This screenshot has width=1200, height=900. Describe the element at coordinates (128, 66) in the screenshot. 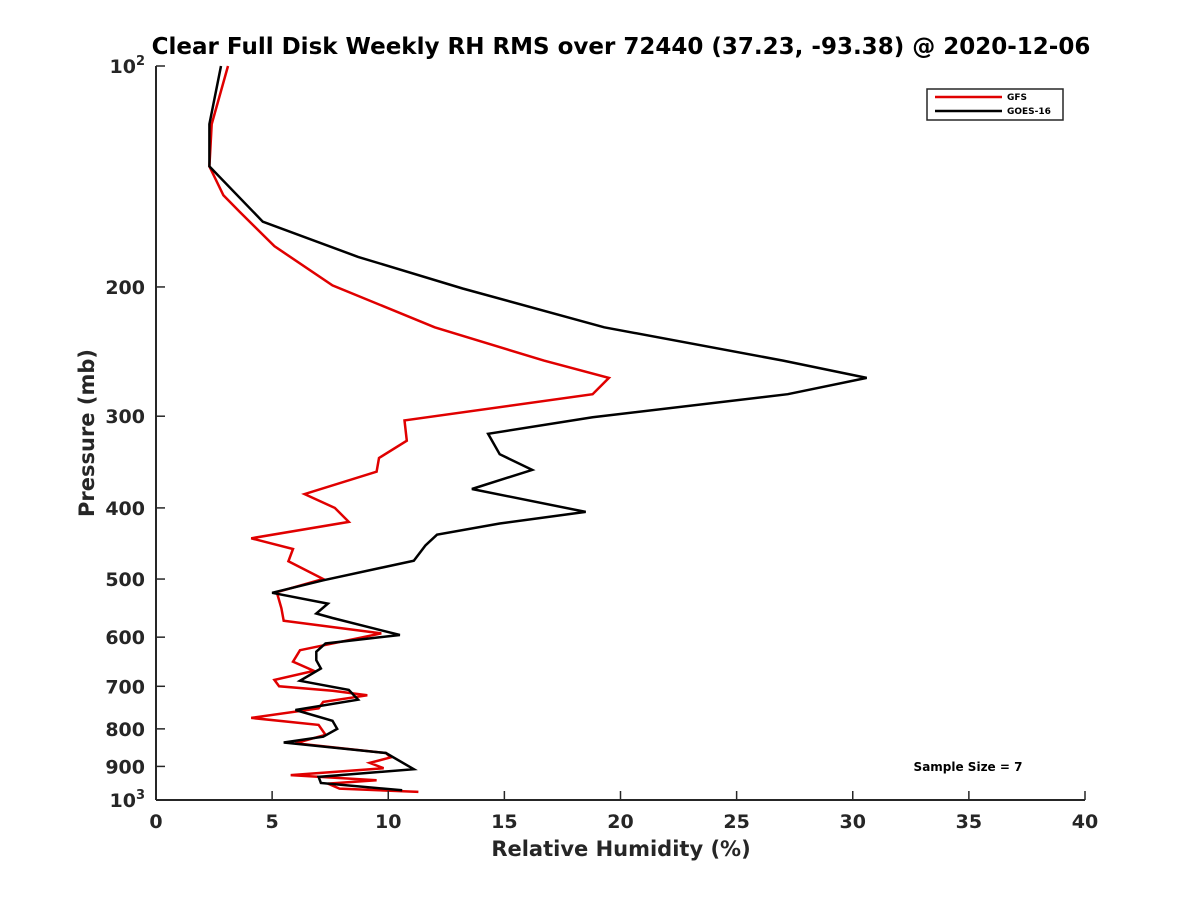

I see `y-tick-label-power: 10²` at that location.